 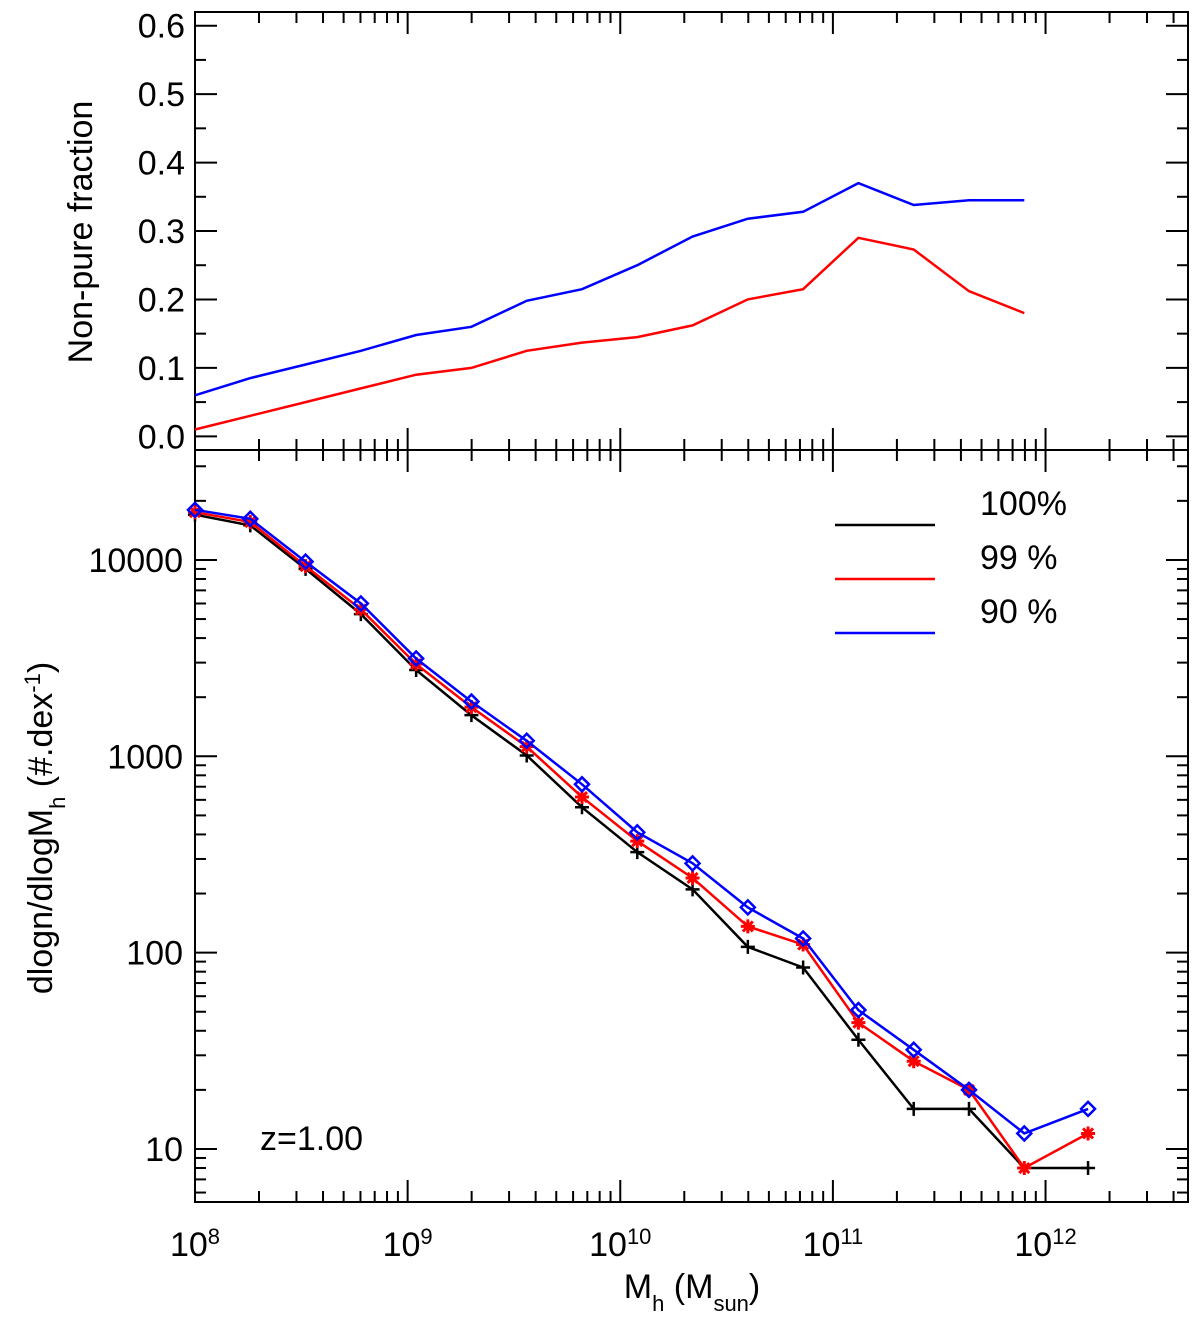 I want to click on bottom-xtick-label: 10¹⁰, so click(x=620, y=1244).